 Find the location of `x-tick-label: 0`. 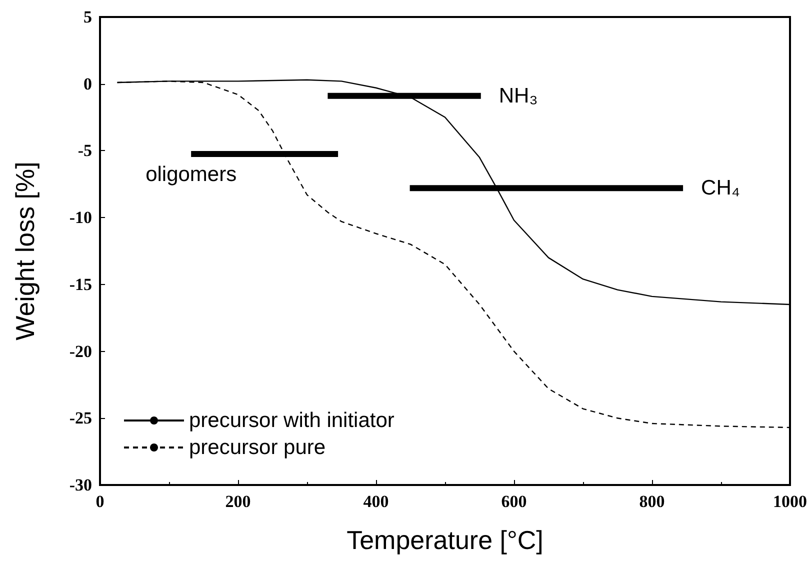

x-tick-label: 0 is located at coordinates (100, 501).